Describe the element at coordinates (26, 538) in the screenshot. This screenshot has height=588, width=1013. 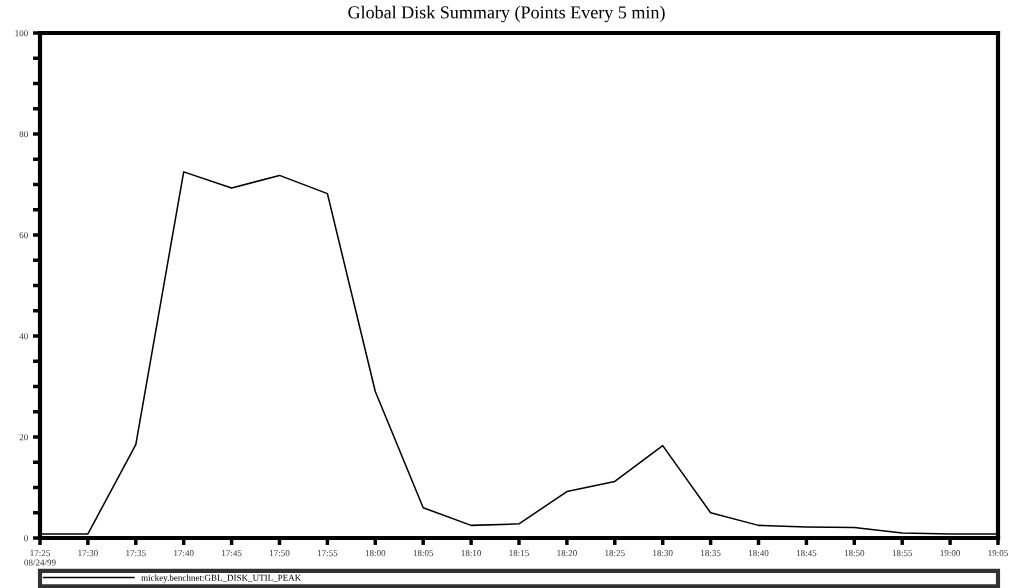
I see `y-tick-label: 0` at that location.